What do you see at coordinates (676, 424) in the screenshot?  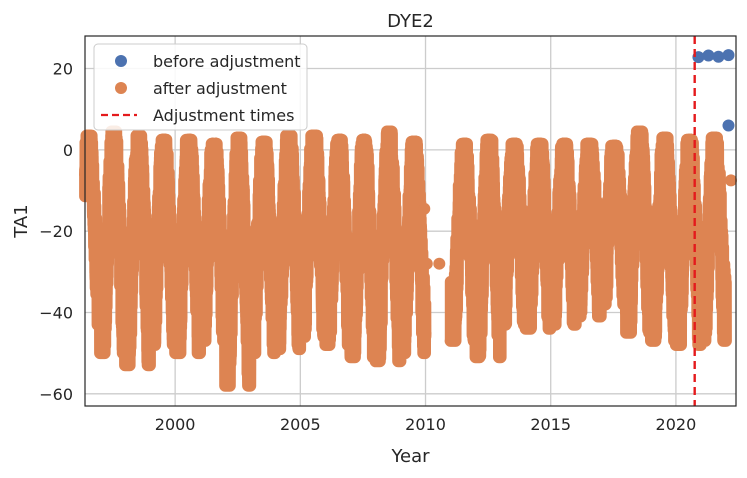 I see `x-tick-label: 2020` at bounding box center [676, 424].